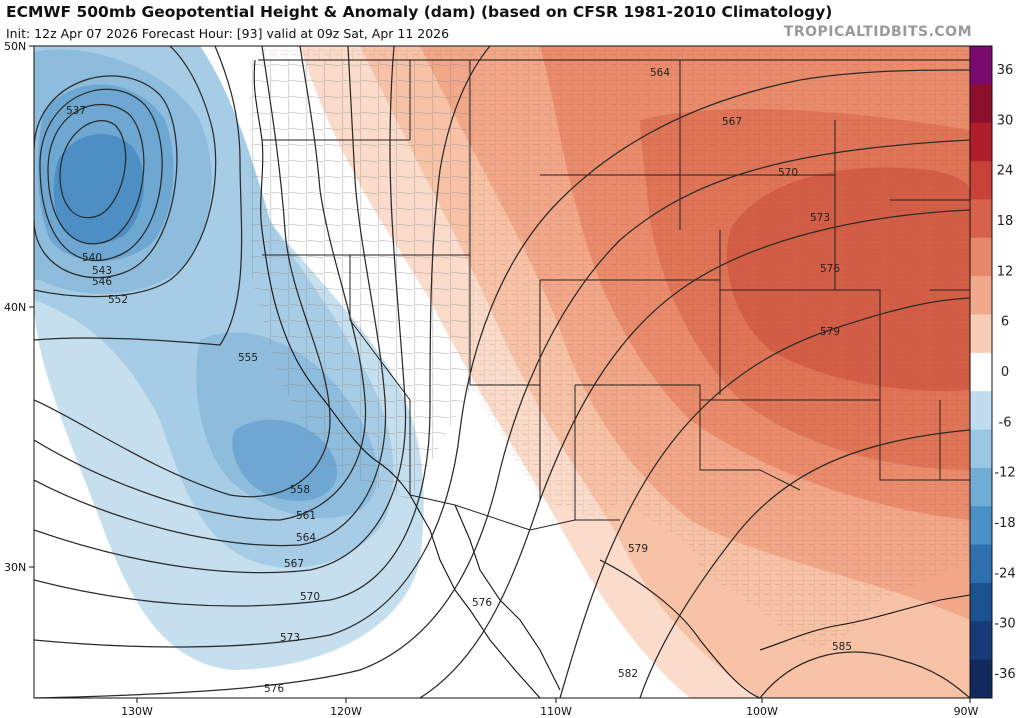 Image resolution: width=1024 pixels, height=718 pixels. What do you see at coordinates (76, 111) in the screenshot?
I see `contour-label: 537` at bounding box center [76, 111].